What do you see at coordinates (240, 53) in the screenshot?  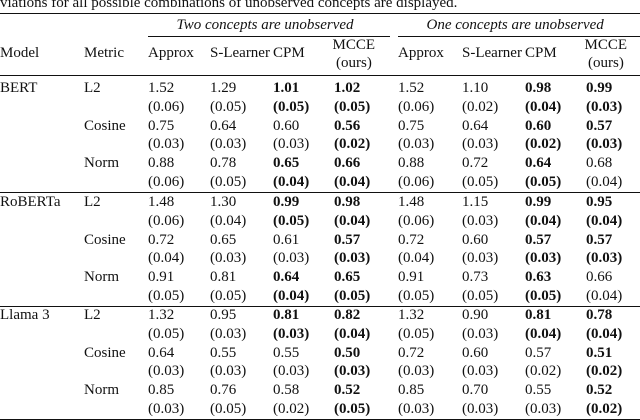 I see `column-header: S-Learner` at bounding box center [240, 53].